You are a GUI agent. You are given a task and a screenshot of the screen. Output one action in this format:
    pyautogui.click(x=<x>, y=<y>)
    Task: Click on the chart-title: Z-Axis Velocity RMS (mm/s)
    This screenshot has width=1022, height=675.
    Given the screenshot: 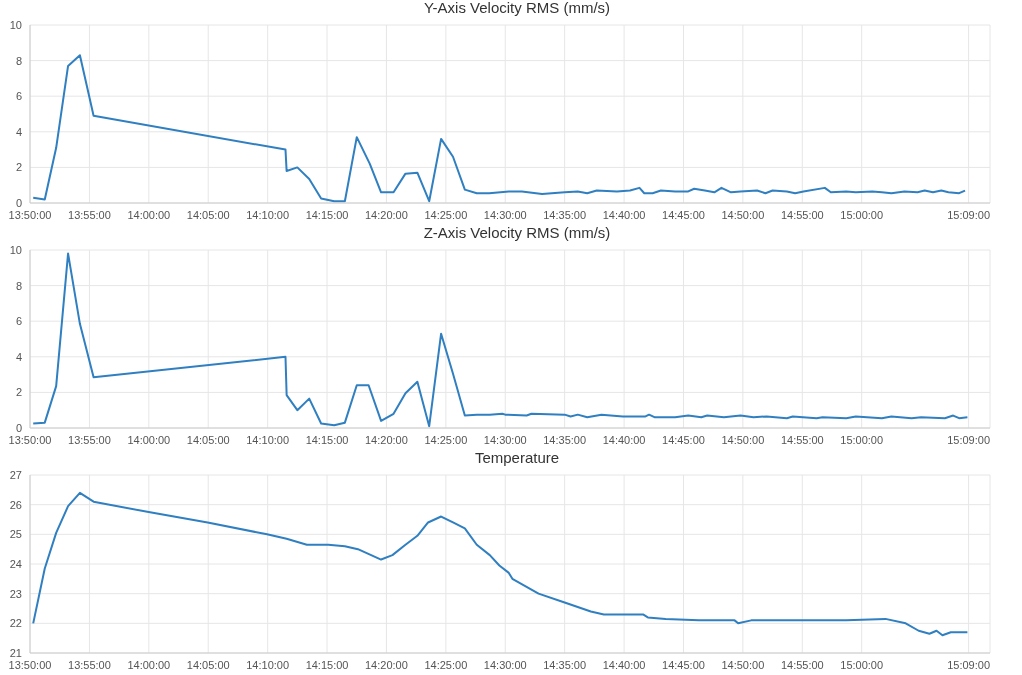 What is the action you would take?
    pyautogui.click(x=517, y=232)
    